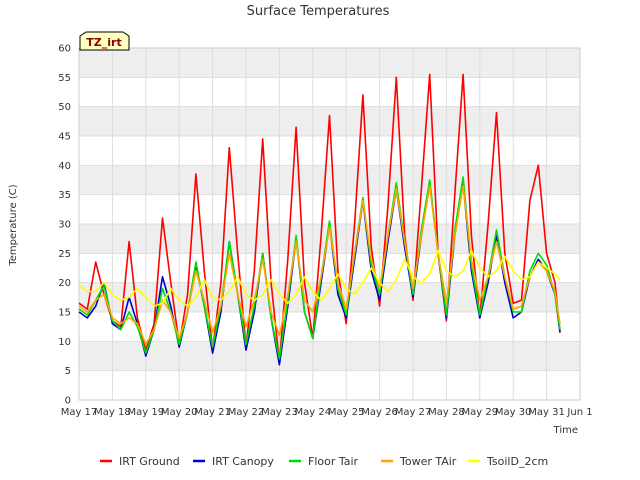 This screenshot has height=480, width=640. I want to click on y-axis-label: Temperature (C), so click(13, 225).